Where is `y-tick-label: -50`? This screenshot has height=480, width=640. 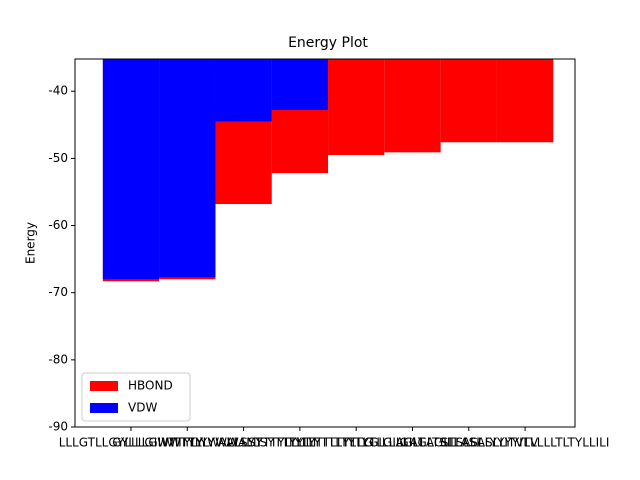 y-tick-label: -50 is located at coordinates (58, 158).